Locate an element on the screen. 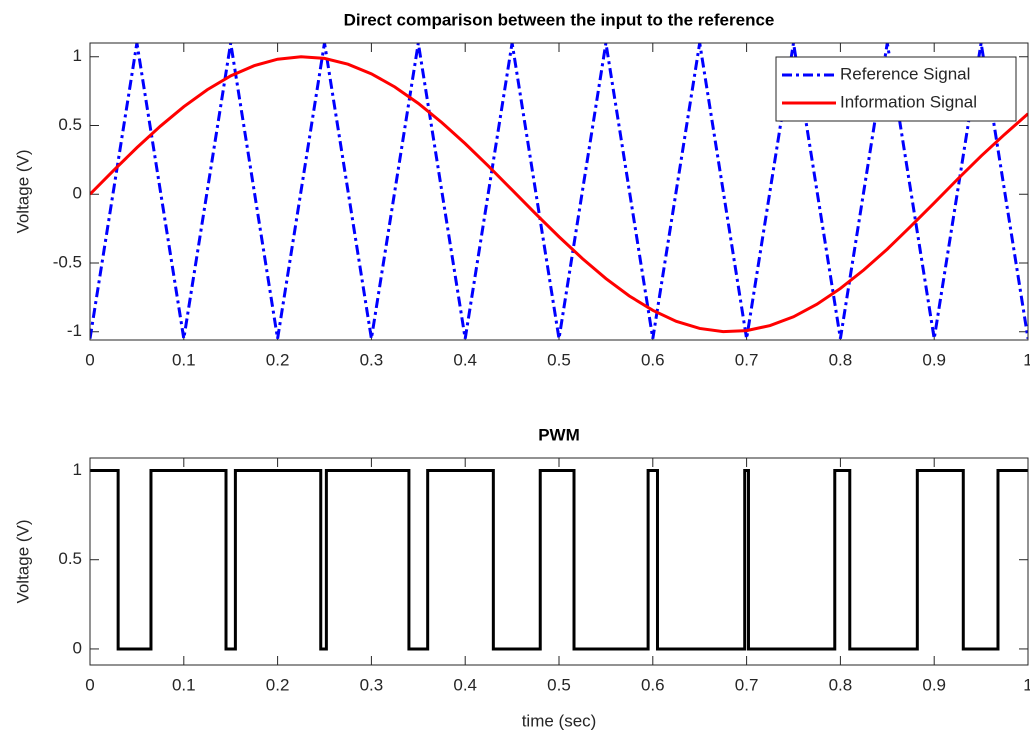  x-axis-label: time (sec) is located at coordinates (559, 720).